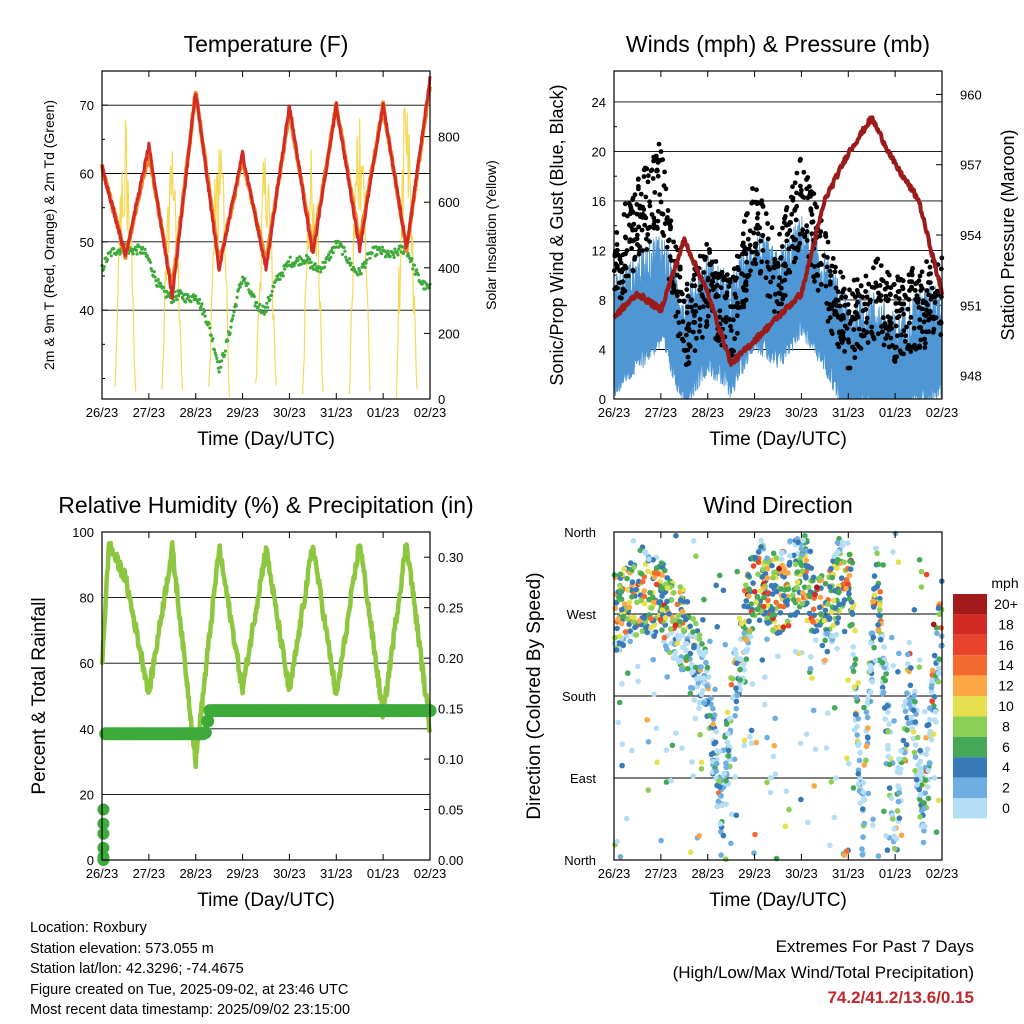 The image size is (1024, 1024). Describe the element at coordinates (778, 256) in the screenshot. I see `gust-series` at that location.